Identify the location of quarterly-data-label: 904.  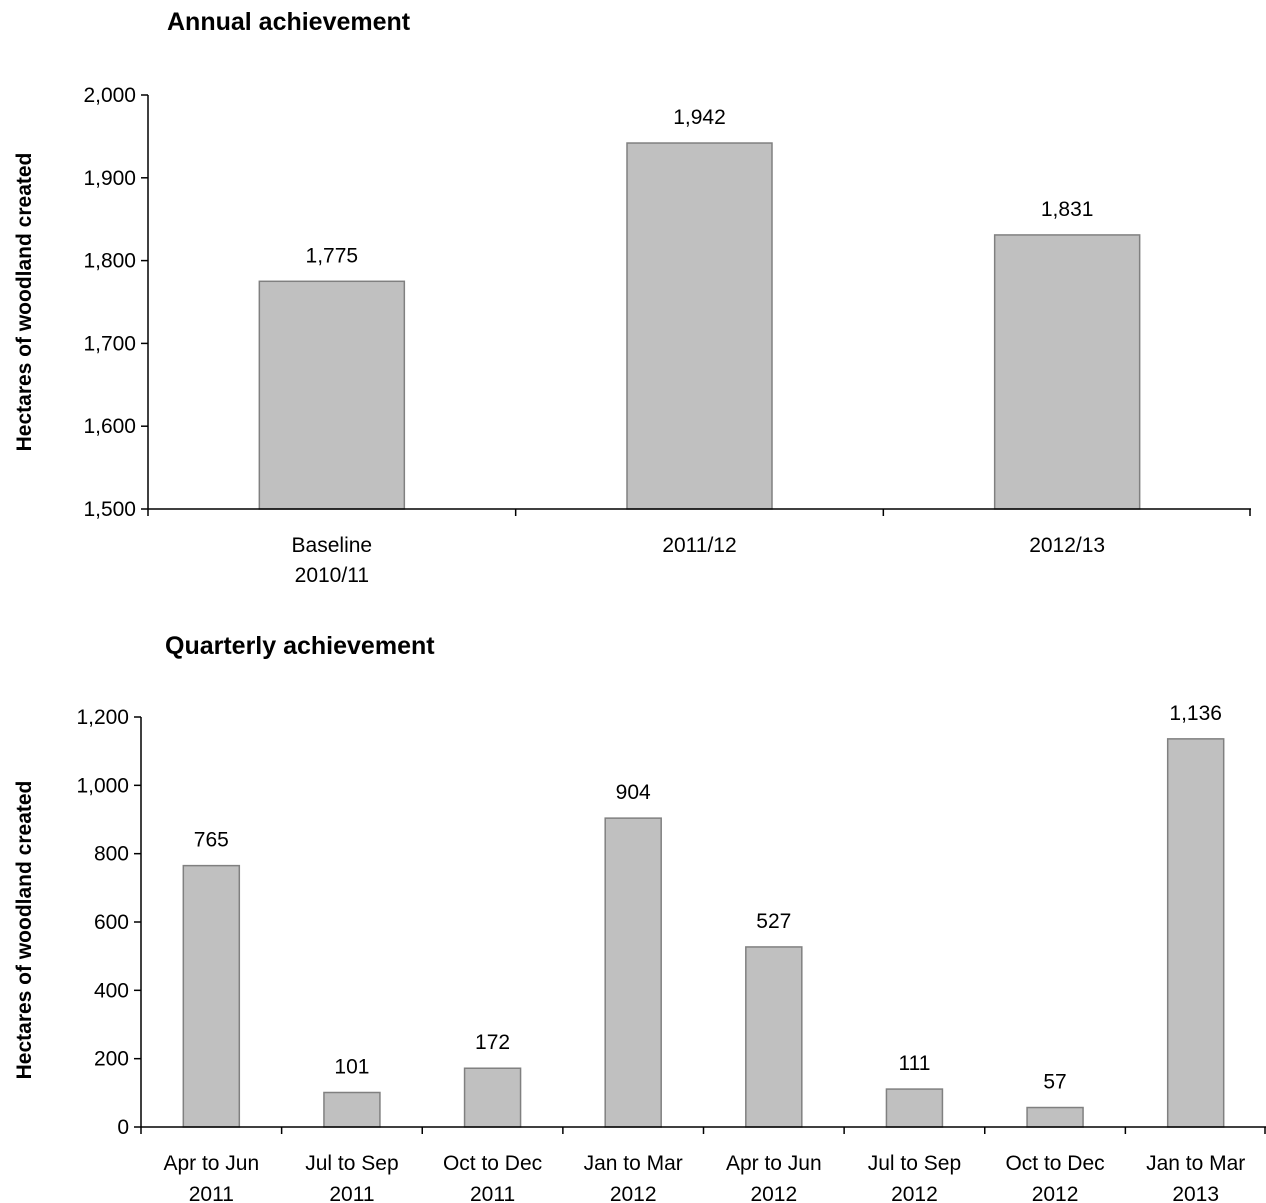
(633, 792).